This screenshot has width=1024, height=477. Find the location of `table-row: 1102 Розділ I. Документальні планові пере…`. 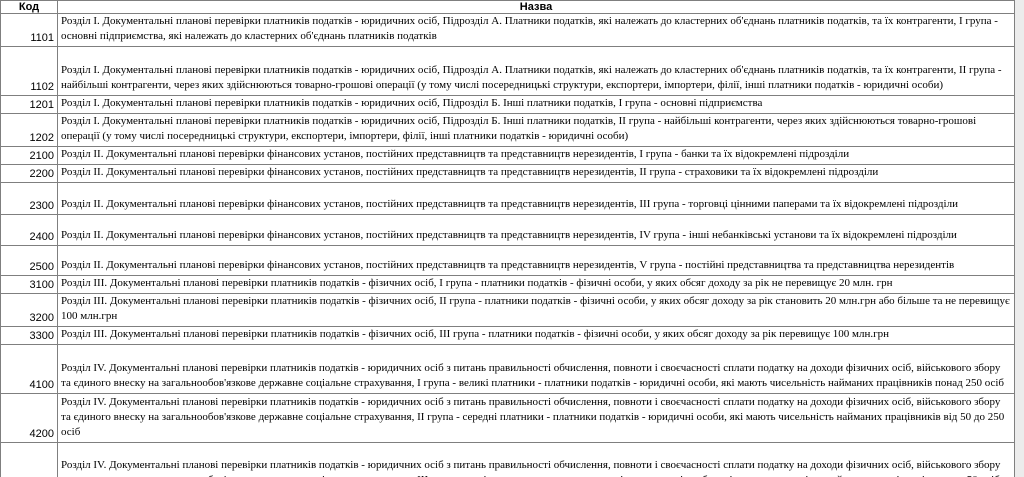

table-row: 1102 Розділ I. Документальні планові пере… is located at coordinates (507, 71).